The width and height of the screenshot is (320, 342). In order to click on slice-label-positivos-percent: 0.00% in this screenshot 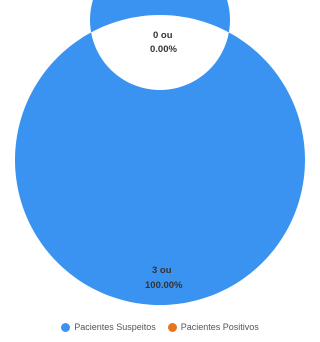, I will do `click(163, 49)`.